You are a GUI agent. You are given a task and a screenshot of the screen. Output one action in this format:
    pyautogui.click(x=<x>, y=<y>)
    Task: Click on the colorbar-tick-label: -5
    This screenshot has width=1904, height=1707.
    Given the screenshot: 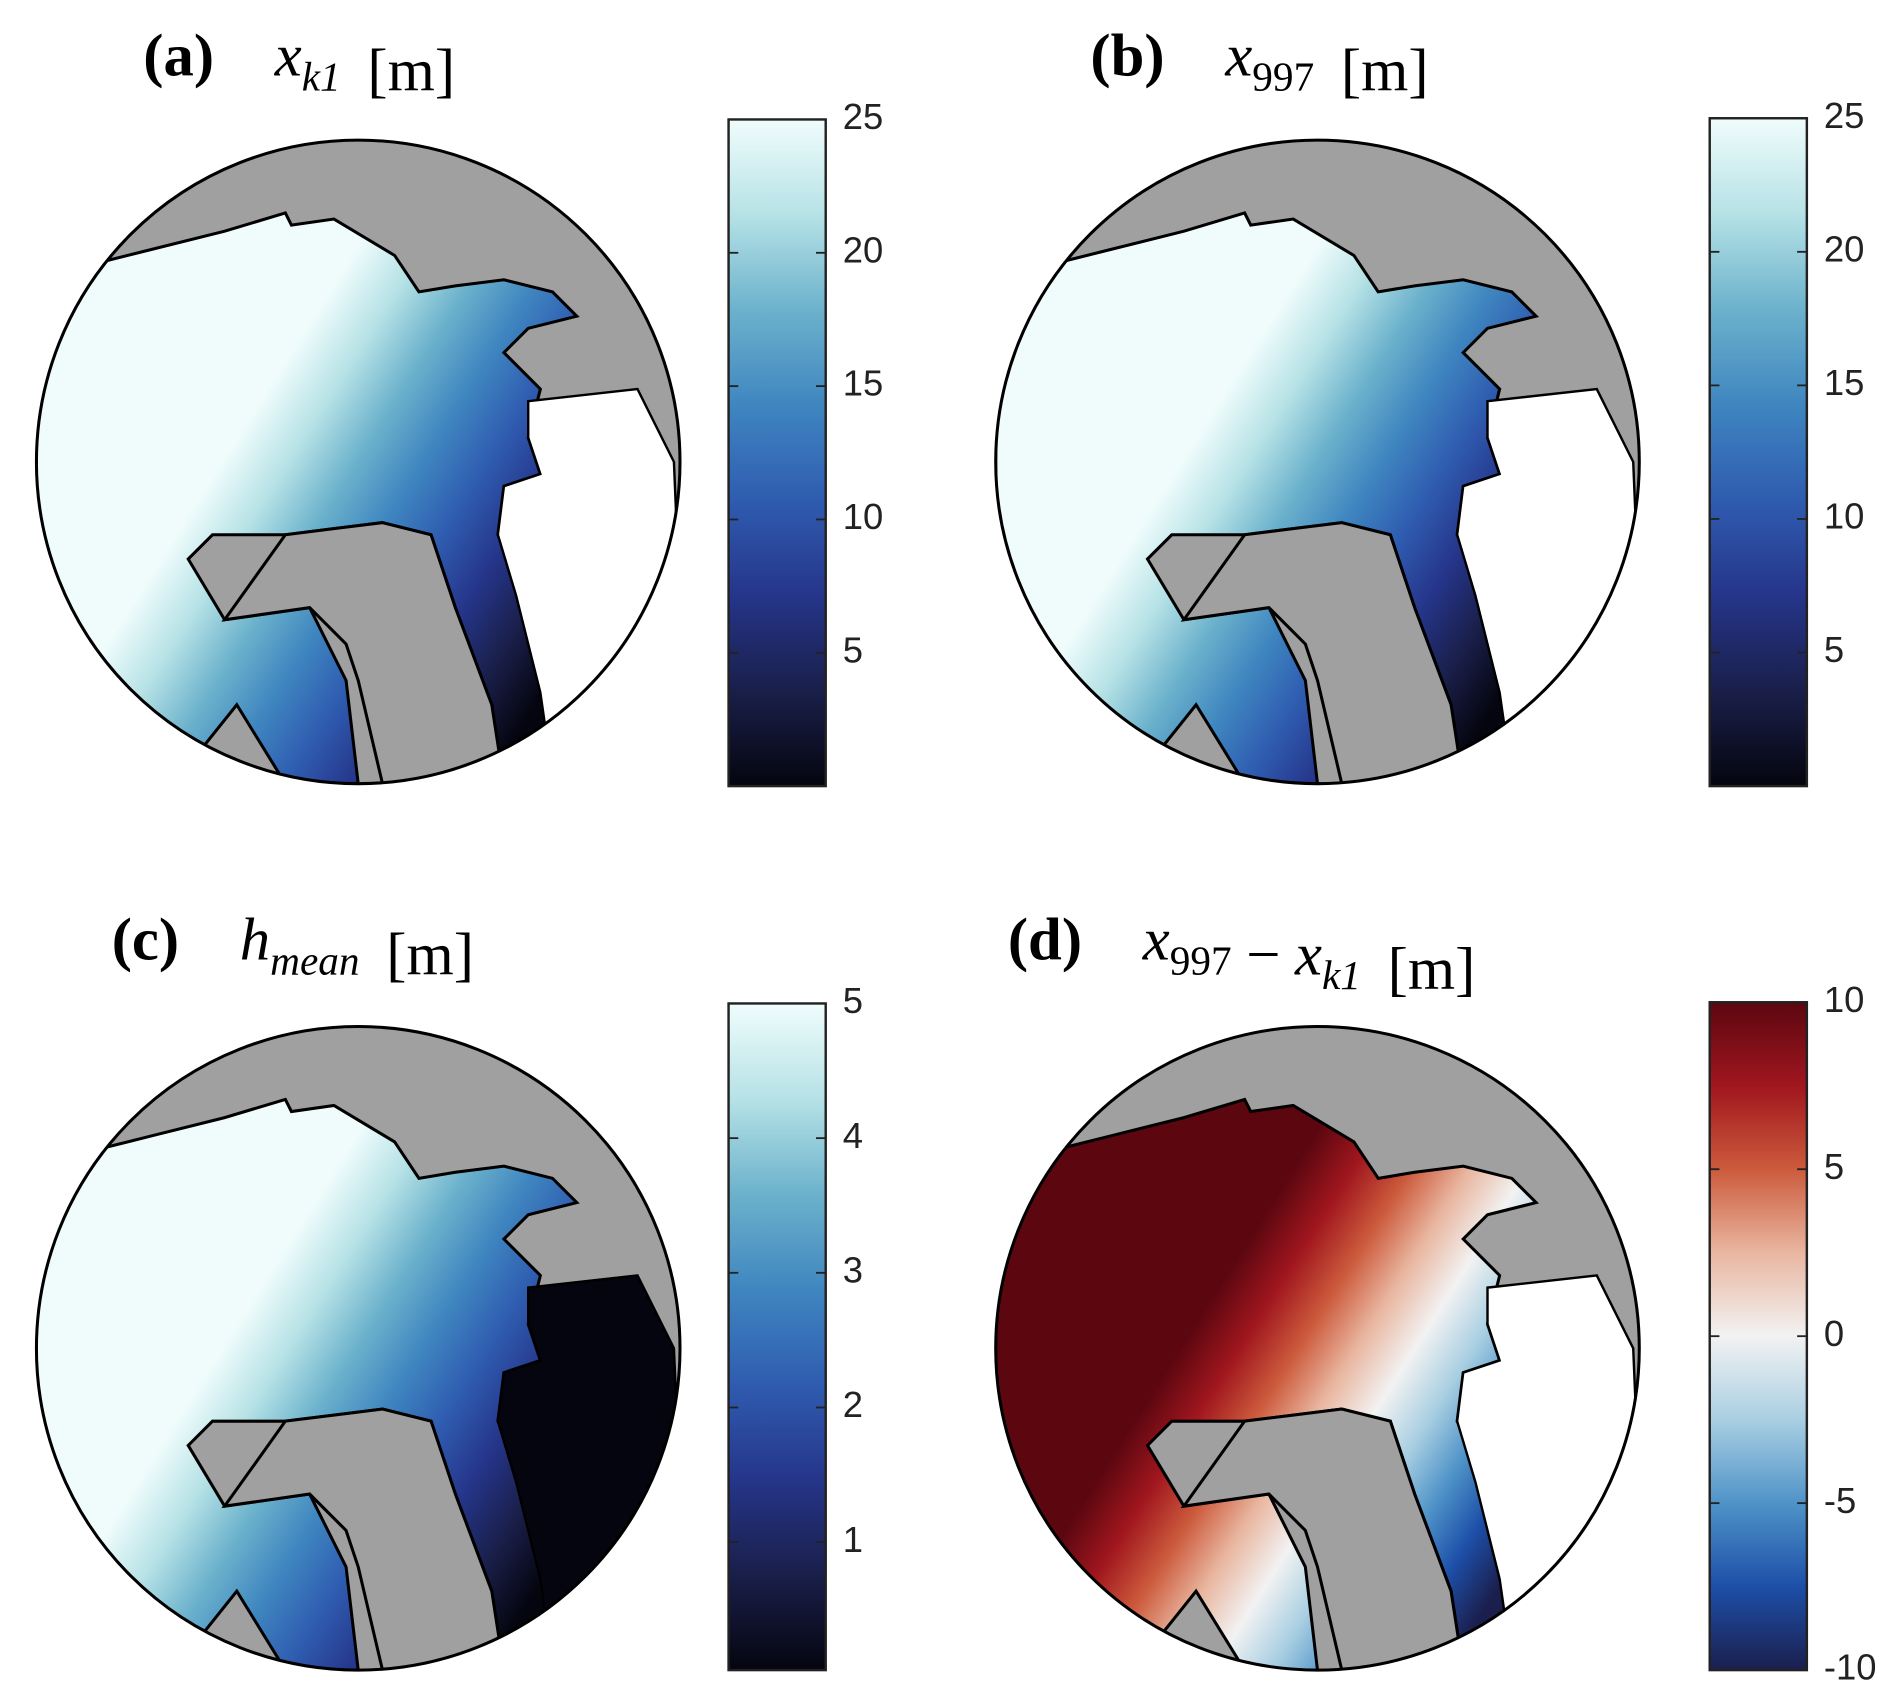 What is the action you would take?
    pyautogui.click(x=1840, y=1500)
    